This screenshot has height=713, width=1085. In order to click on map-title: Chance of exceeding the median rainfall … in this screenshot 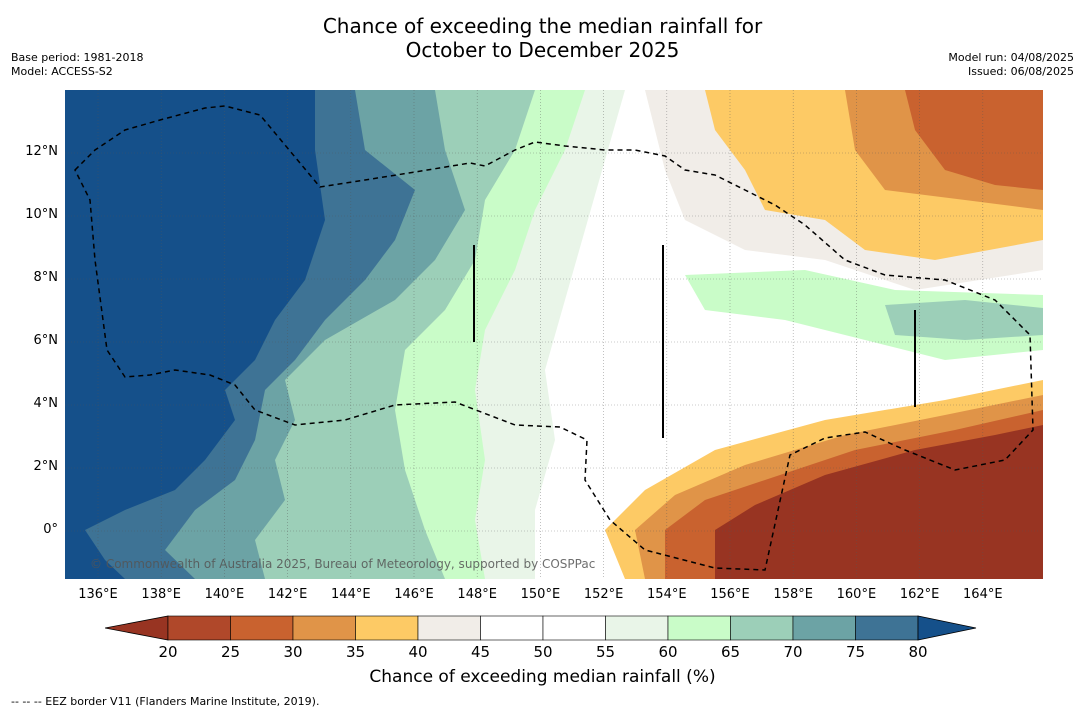, I will do `click(542, 38)`.